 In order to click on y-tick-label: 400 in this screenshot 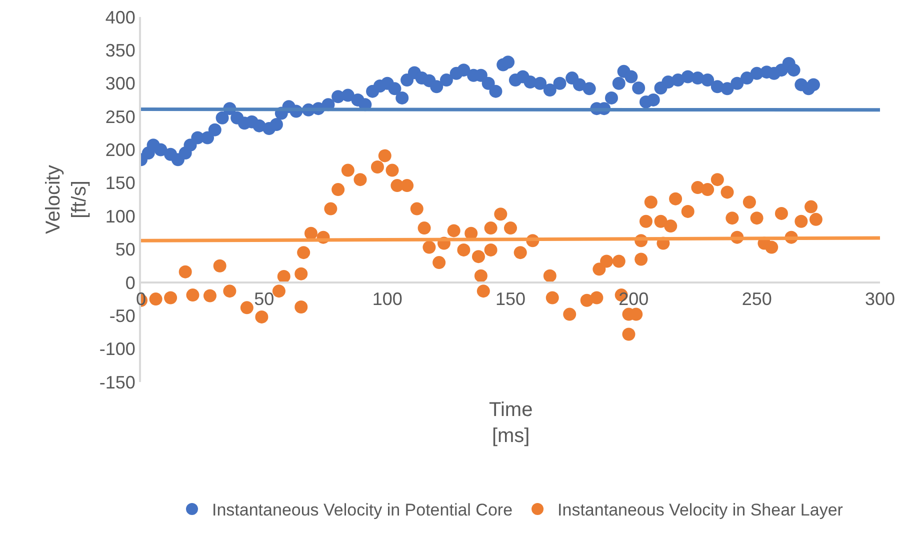, I will do `click(120, 17)`.